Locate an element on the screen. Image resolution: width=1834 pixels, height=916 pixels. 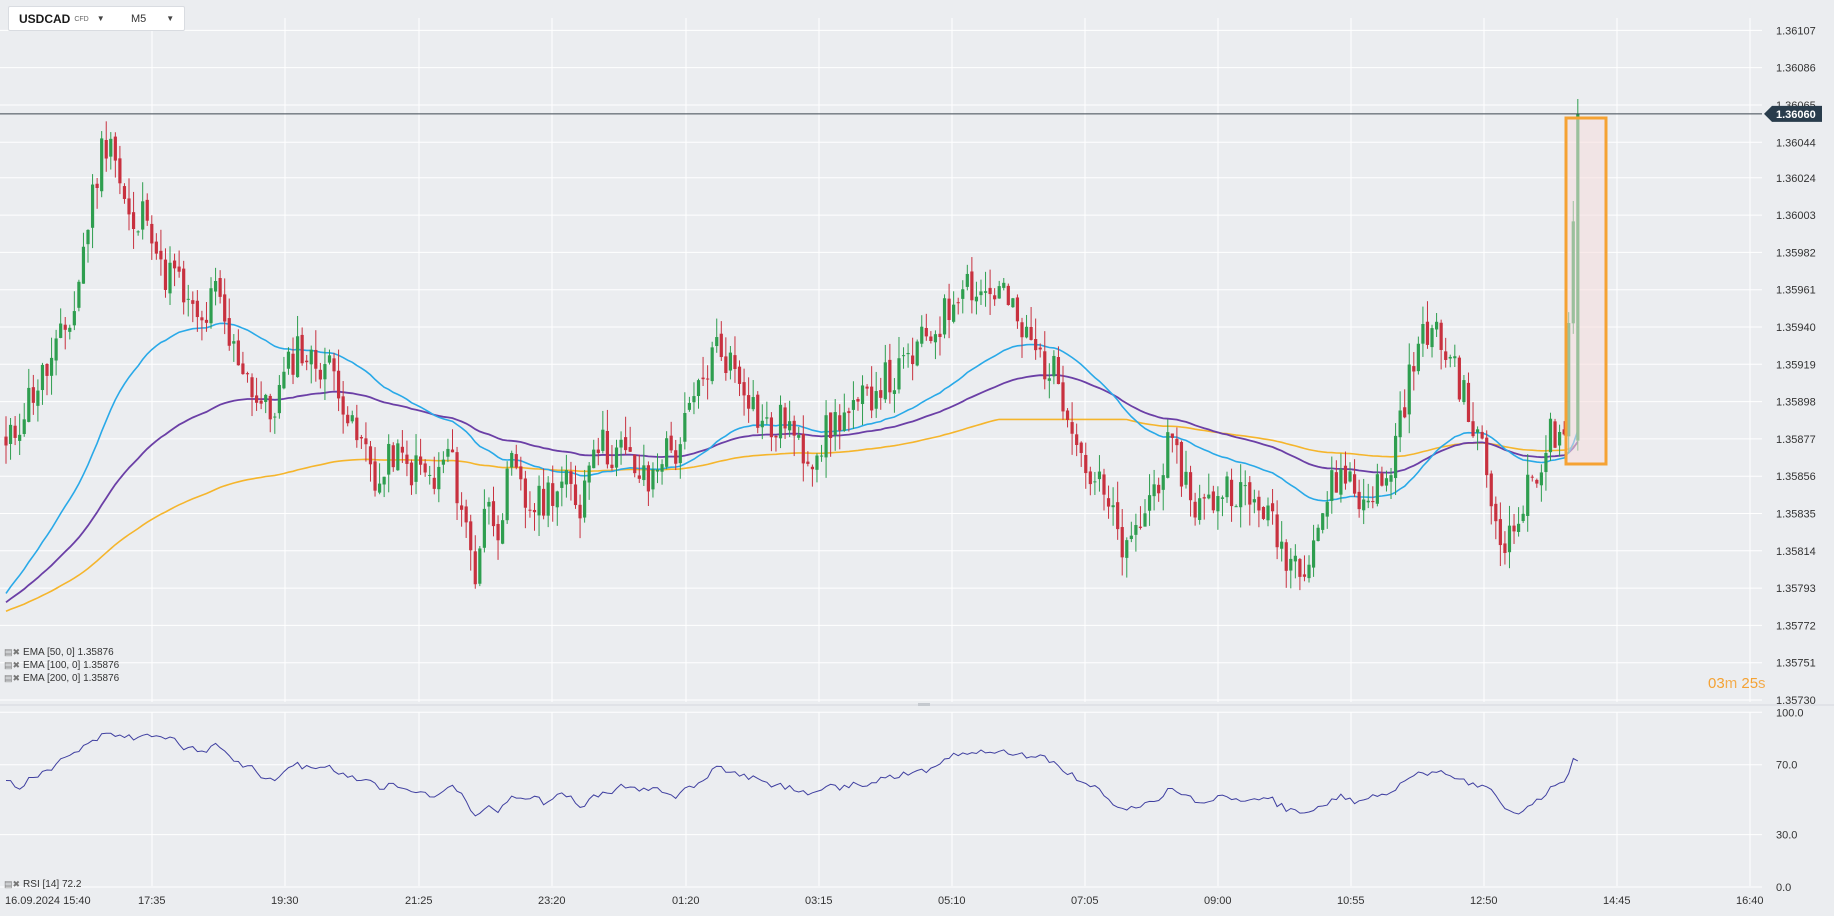
price-tick-label: 1.36003 is located at coordinates (1796, 216).